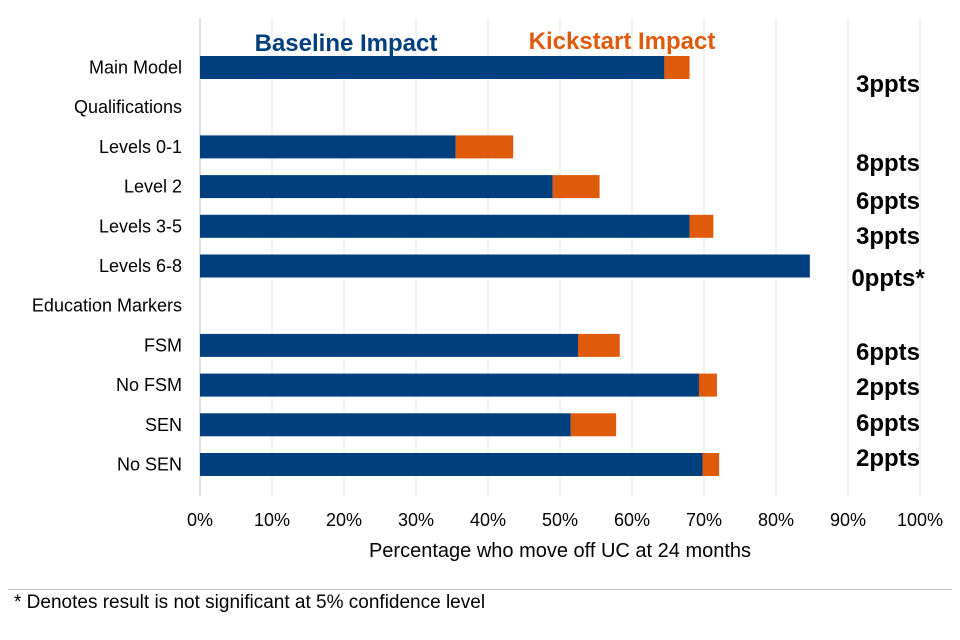 This screenshot has height=640, width=960. I want to click on x-tick-label: 60%, so click(632, 520).